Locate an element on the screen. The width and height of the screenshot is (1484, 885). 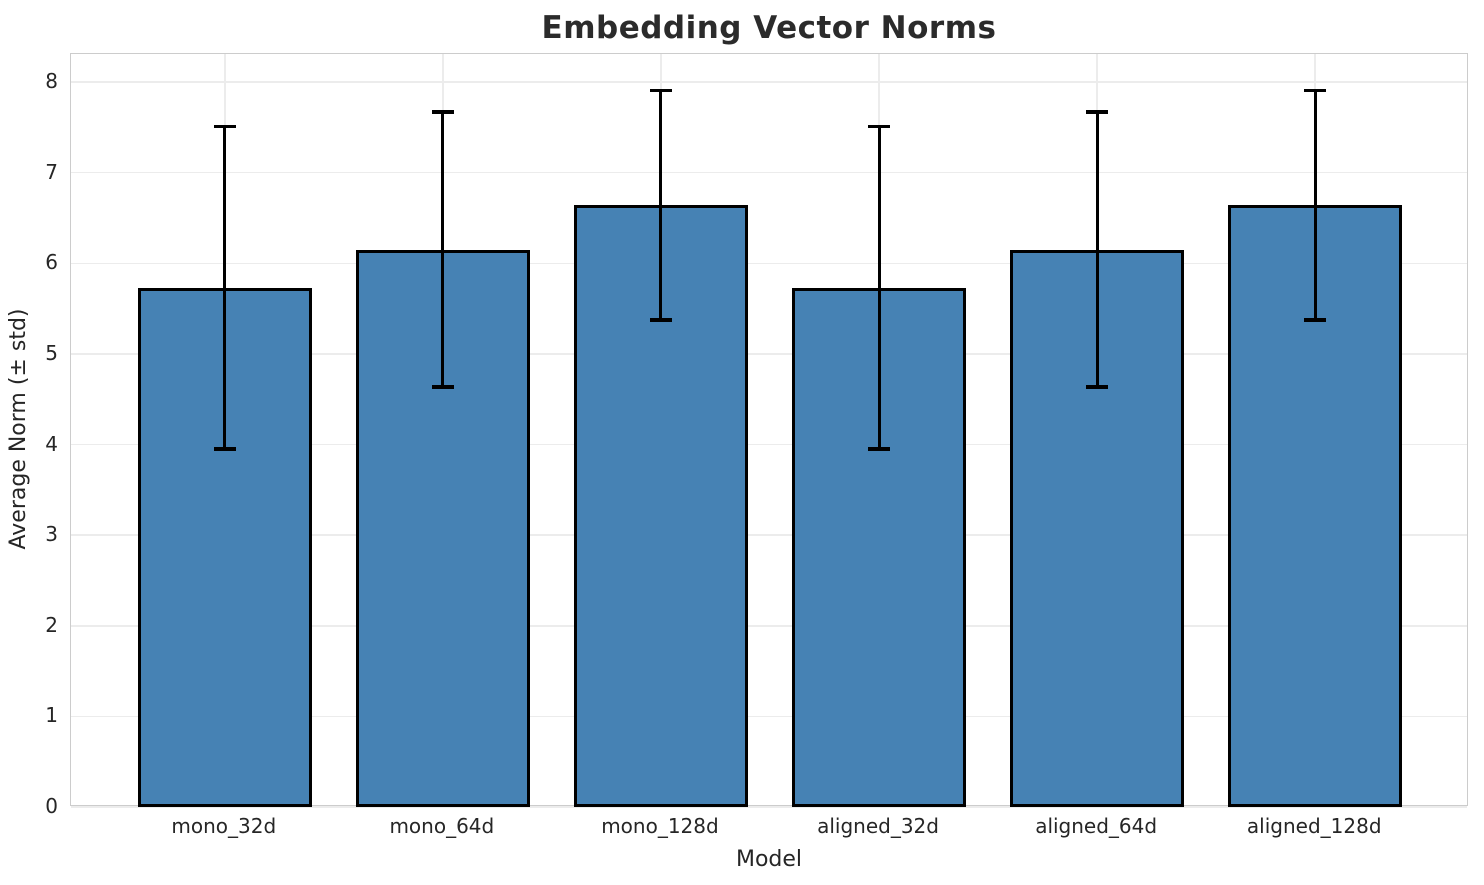
x-tick-label: mono_128d is located at coordinates (660, 826).